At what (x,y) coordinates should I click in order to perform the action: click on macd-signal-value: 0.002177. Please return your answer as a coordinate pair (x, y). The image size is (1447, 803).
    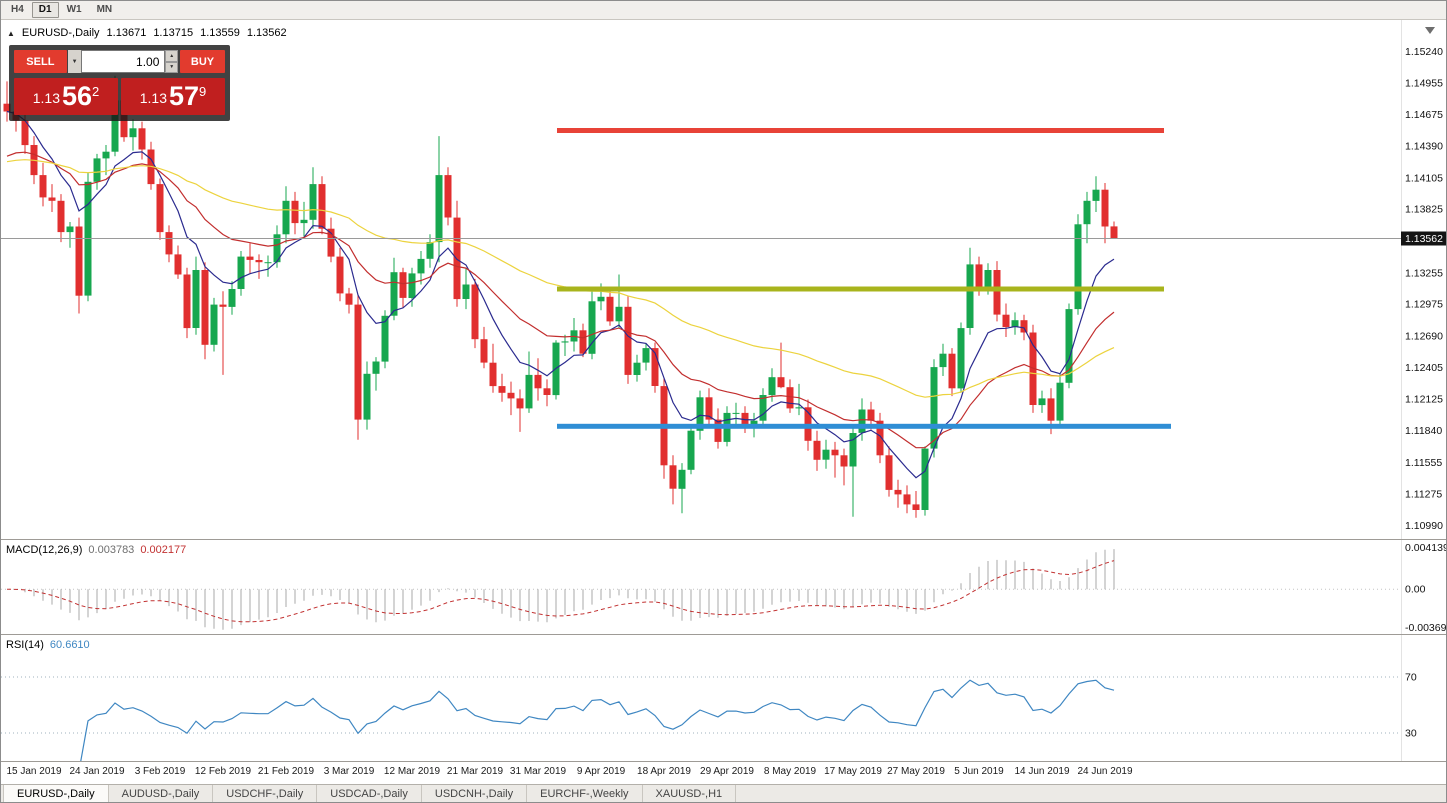
    Looking at the image, I should click on (163, 550).